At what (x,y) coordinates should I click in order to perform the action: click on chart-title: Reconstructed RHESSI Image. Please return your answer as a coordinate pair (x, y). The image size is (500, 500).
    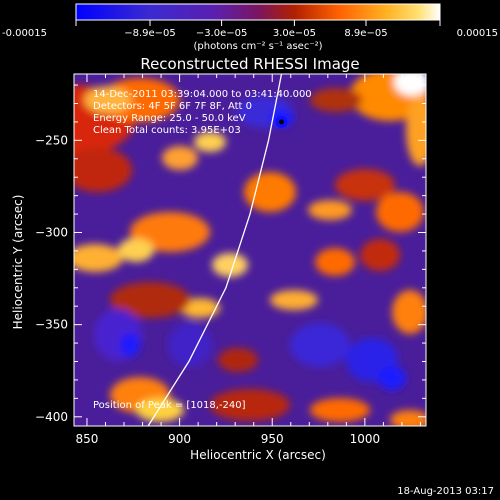
    Looking at the image, I should click on (249, 64).